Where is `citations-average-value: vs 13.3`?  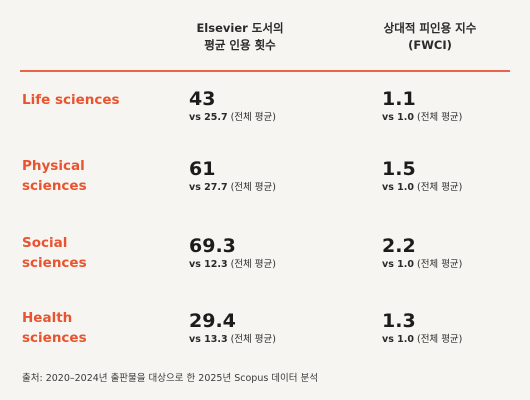
citations-average-value: vs 13.3 is located at coordinates (208, 339).